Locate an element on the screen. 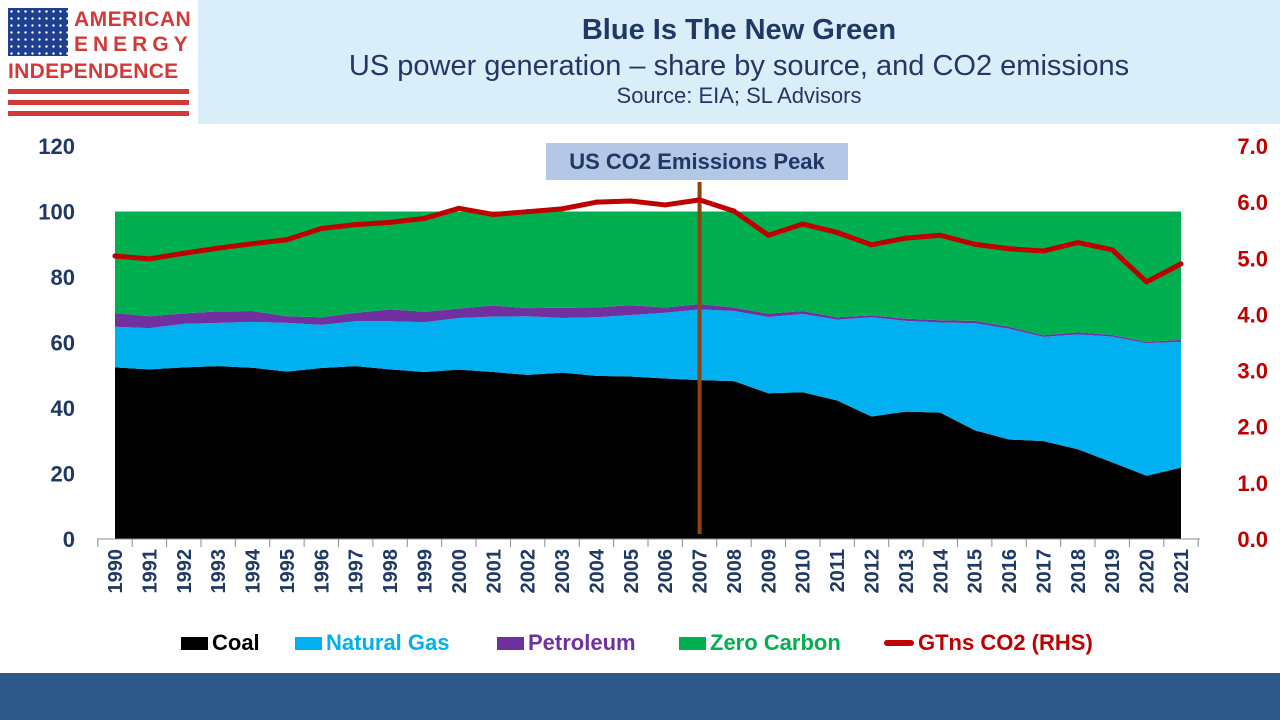 This screenshot has width=1280, height=720. x-tick-label: 1995 is located at coordinates (288, 571).